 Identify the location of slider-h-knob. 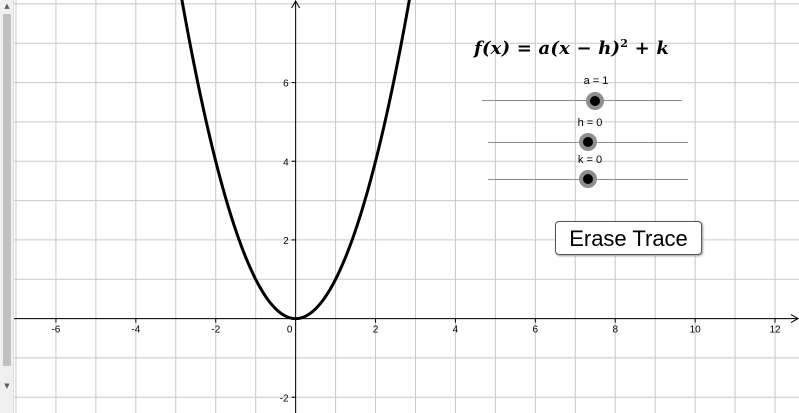
(588, 142).